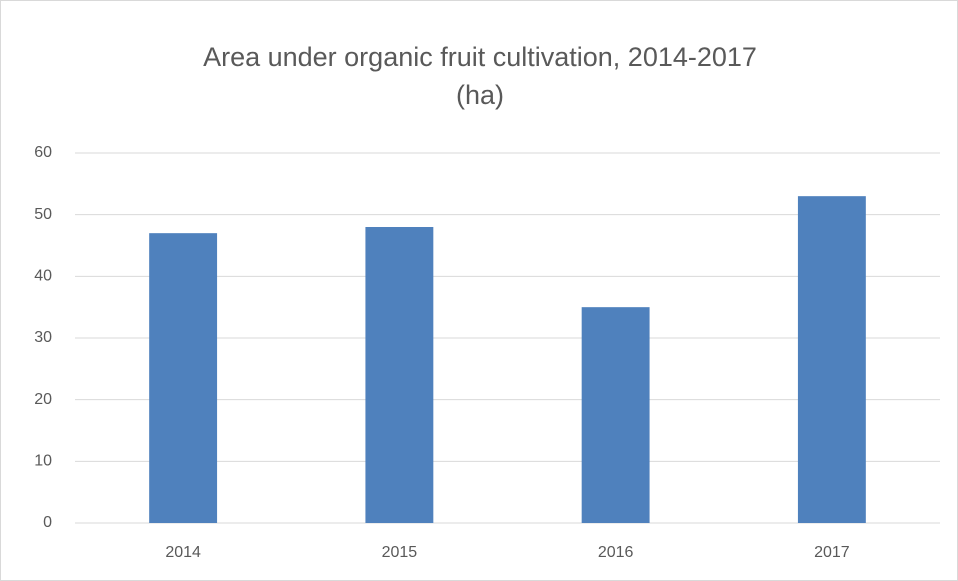 The height and width of the screenshot is (581, 958). Describe the element at coordinates (43, 276) in the screenshot. I see `y-tick-label: 40` at that location.